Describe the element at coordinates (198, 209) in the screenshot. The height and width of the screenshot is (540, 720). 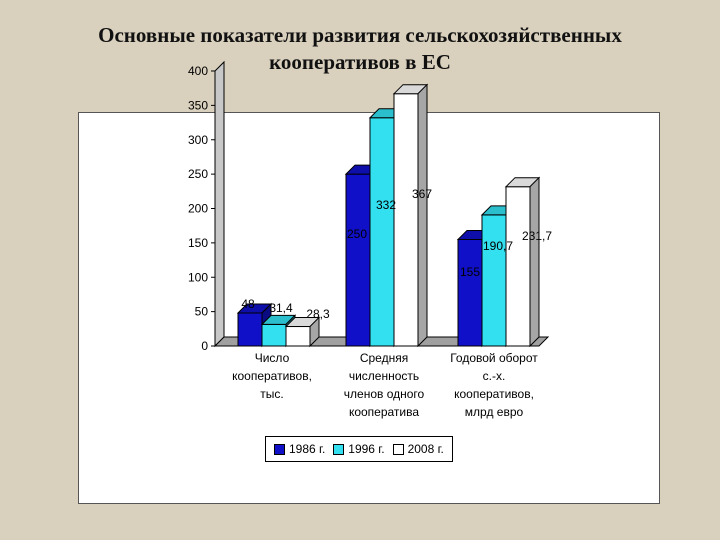
I see `y-tick-label: 200` at that location.